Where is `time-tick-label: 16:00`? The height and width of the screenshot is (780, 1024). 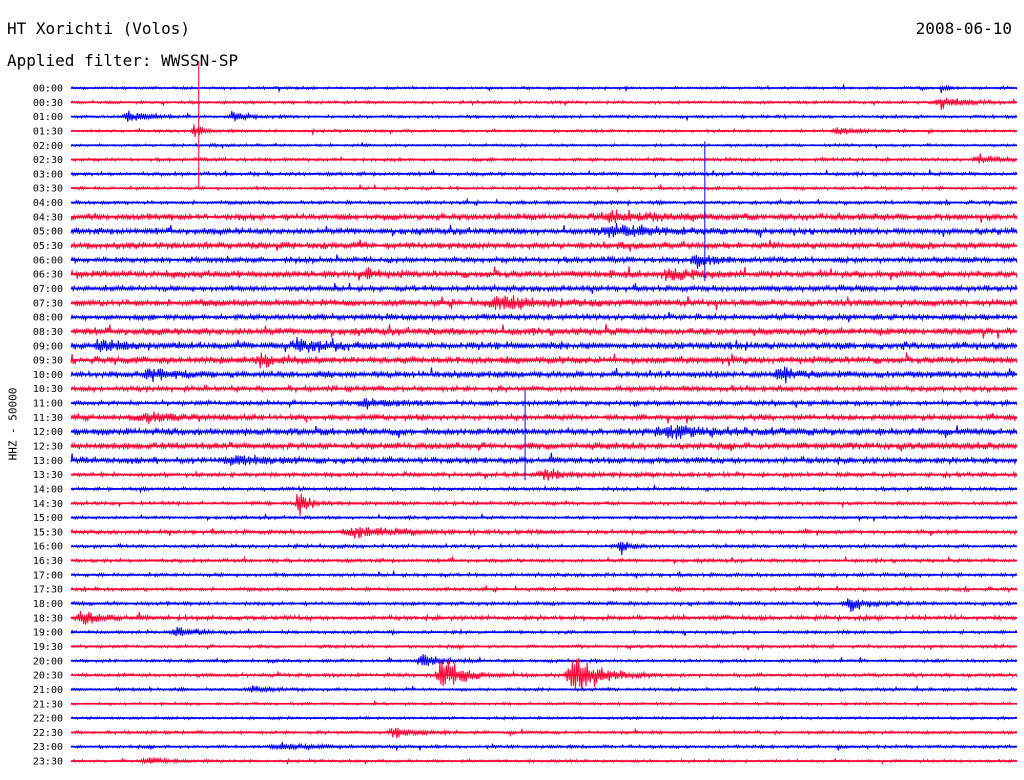 time-tick-label: 16:00 is located at coordinates (48, 547).